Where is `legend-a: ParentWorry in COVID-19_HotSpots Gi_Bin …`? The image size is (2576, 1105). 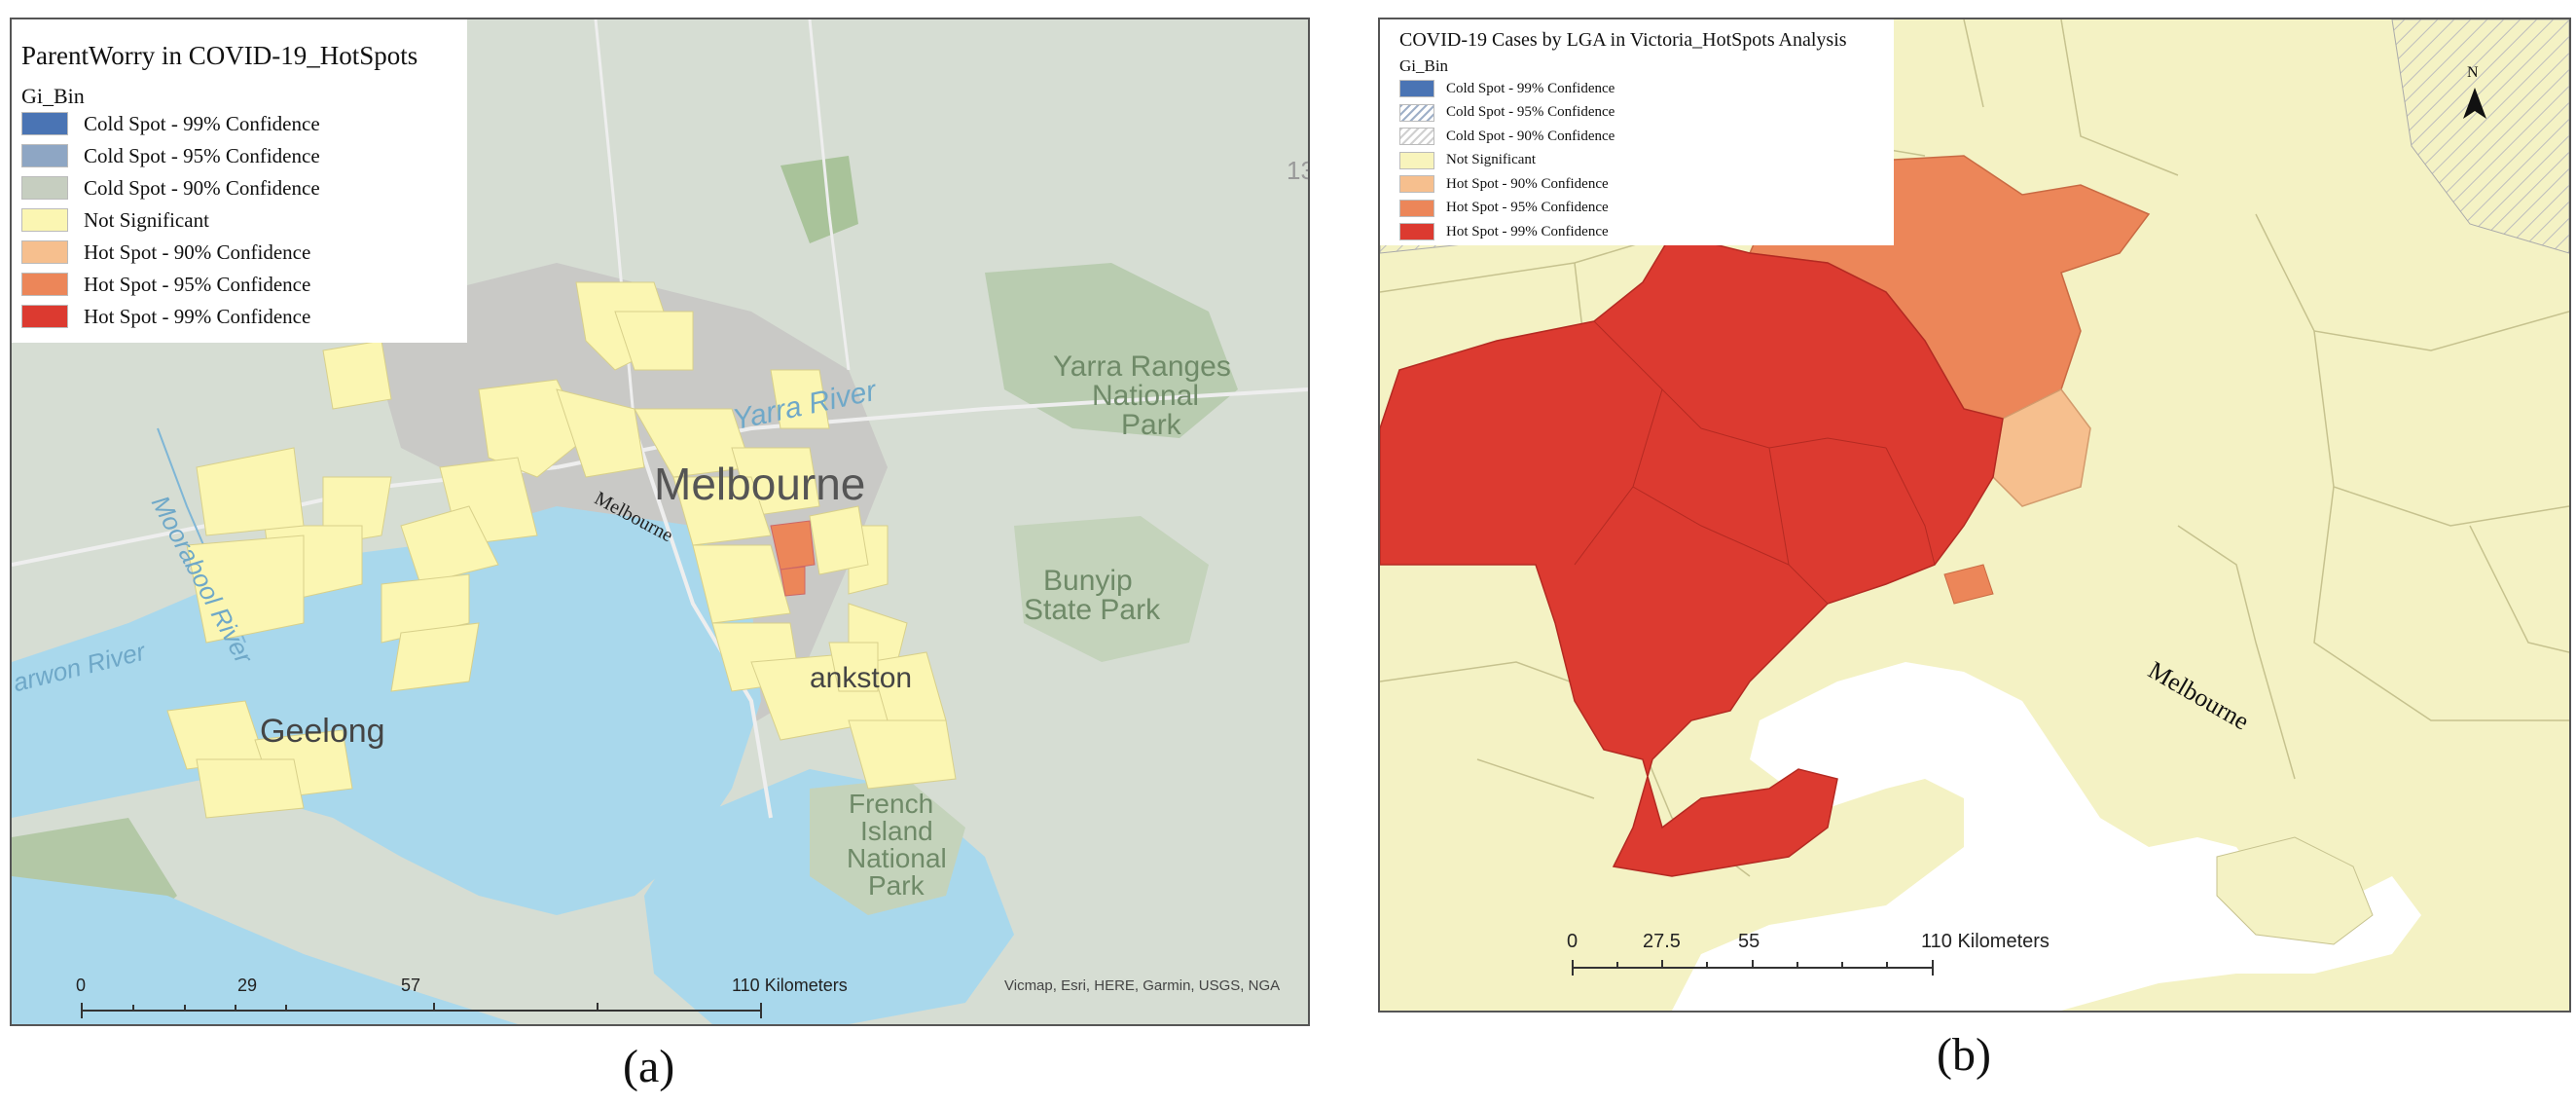 legend-a: ParentWorry in COVID-19_HotSpots Gi_Bin … is located at coordinates (239, 181).